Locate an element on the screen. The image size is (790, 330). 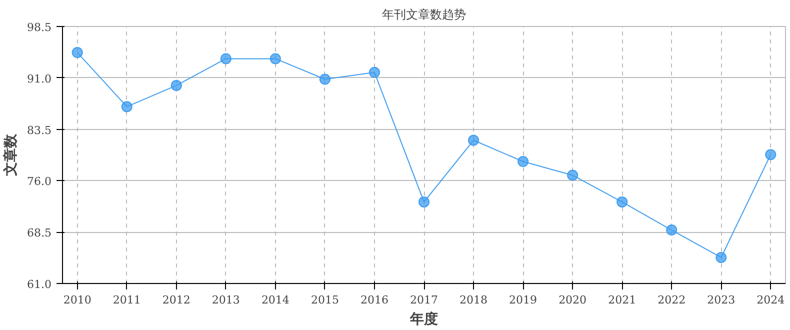
x-tick-label: 2015 is located at coordinates (324, 300).